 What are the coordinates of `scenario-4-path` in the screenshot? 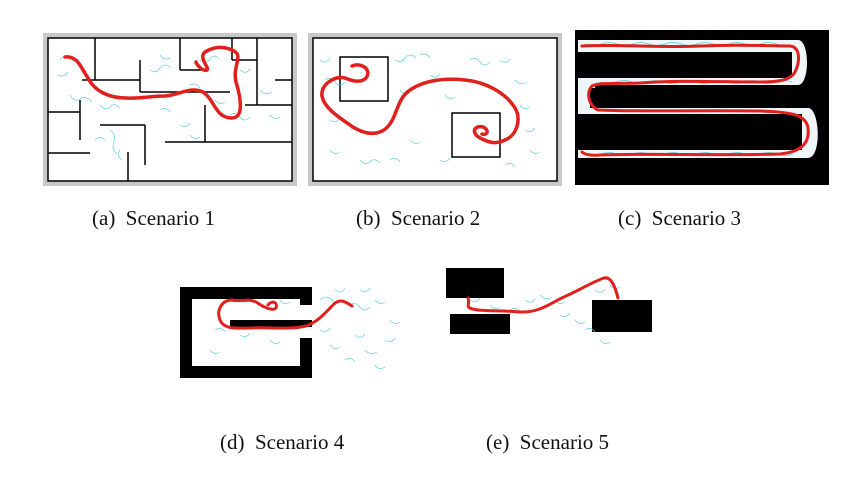 It's located at (285, 314).